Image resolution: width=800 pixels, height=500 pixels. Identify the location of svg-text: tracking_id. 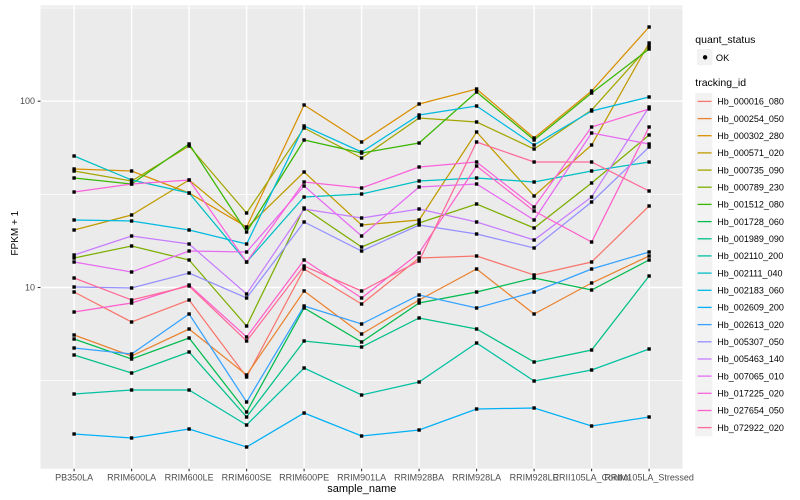
(720, 83).